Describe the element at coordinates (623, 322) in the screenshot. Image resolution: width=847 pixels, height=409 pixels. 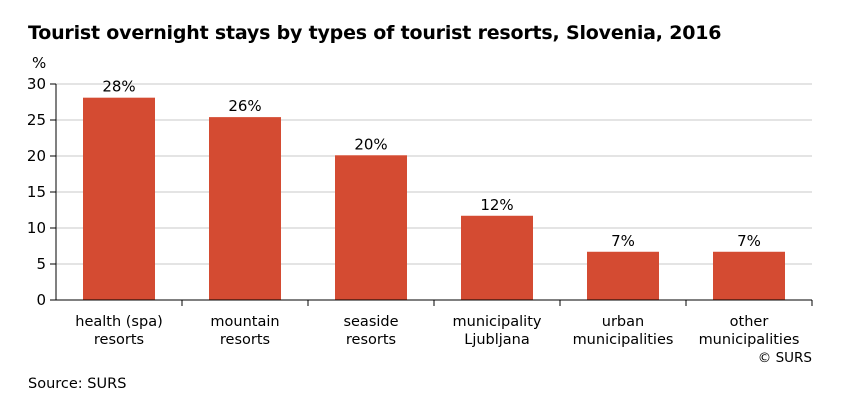
I see `category-label: urban` at that location.